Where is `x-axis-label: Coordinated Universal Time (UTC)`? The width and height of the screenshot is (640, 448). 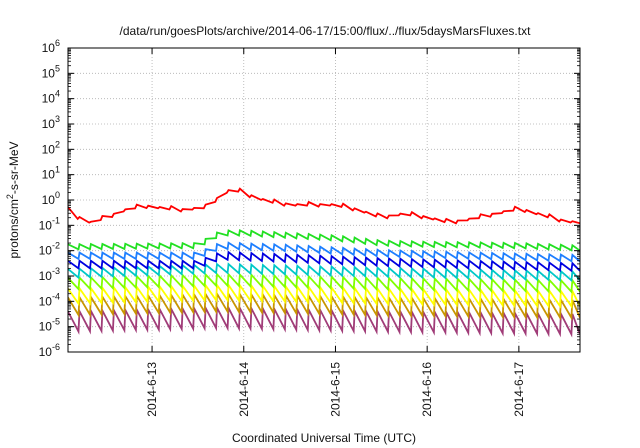
x-axis-label: Coordinated Universal Time (UTC) is located at coordinates (324, 438).